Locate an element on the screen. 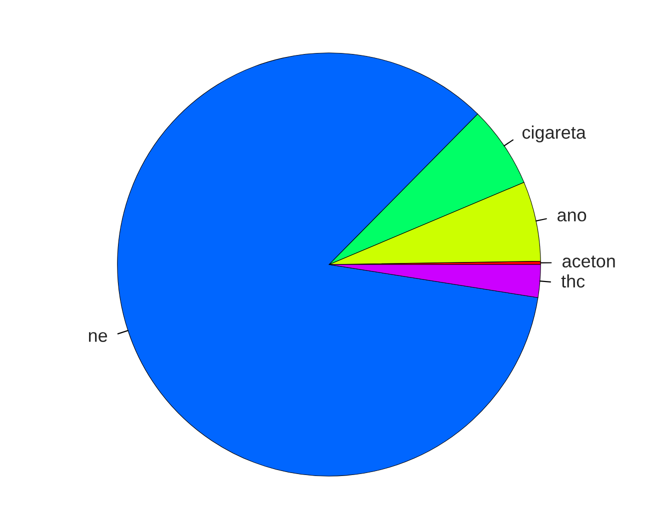  slice-label: ano is located at coordinates (572, 217).